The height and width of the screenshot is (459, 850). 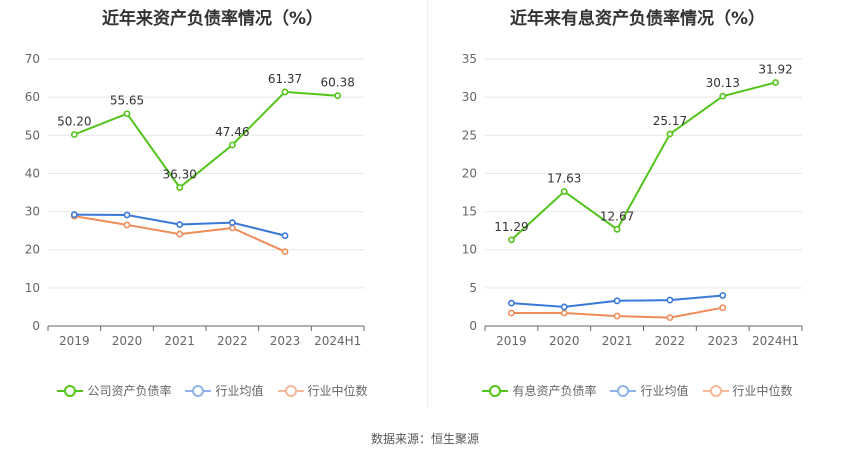 I want to click on data-label: 17.63, so click(x=564, y=179).